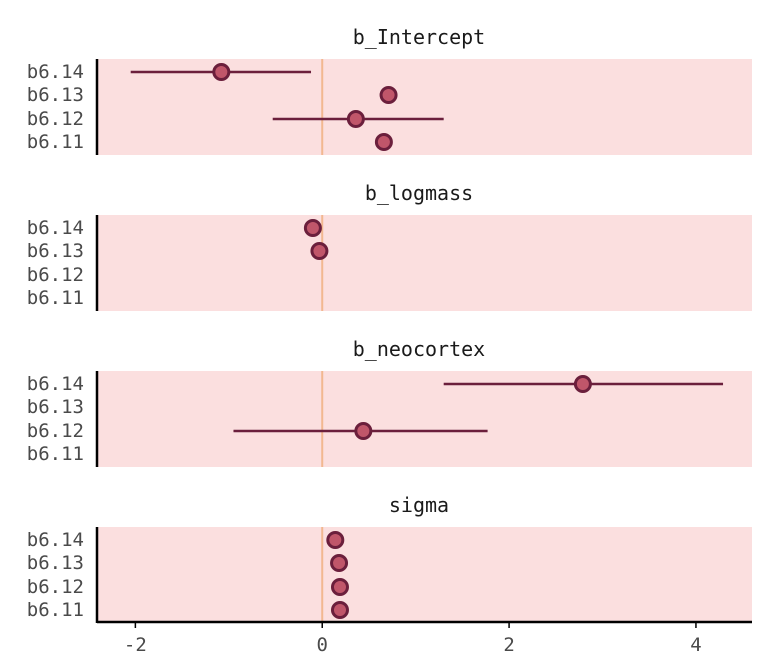 The height and width of the screenshot is (672, 768). Describe the element at coordinates (419, 193) in the screenshot. I see `facet-title: b_logmass` at that location.